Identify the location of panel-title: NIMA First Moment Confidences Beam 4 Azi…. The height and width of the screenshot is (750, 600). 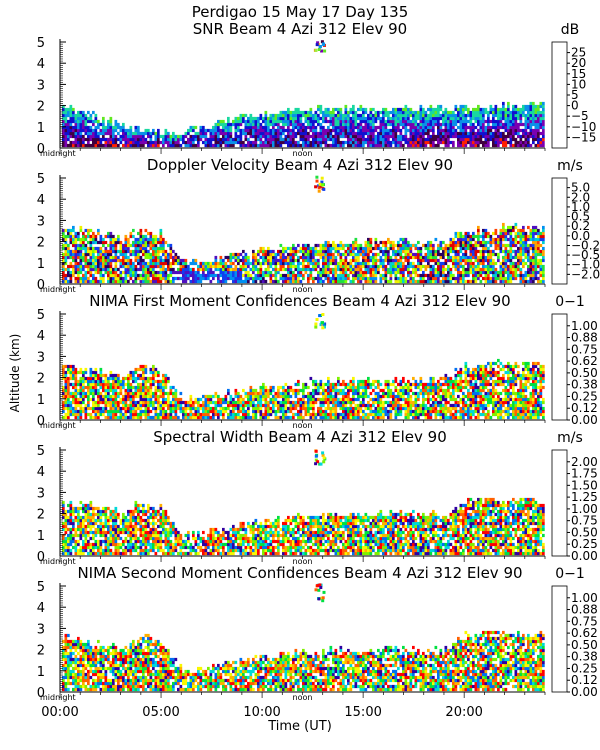
(299, 301).